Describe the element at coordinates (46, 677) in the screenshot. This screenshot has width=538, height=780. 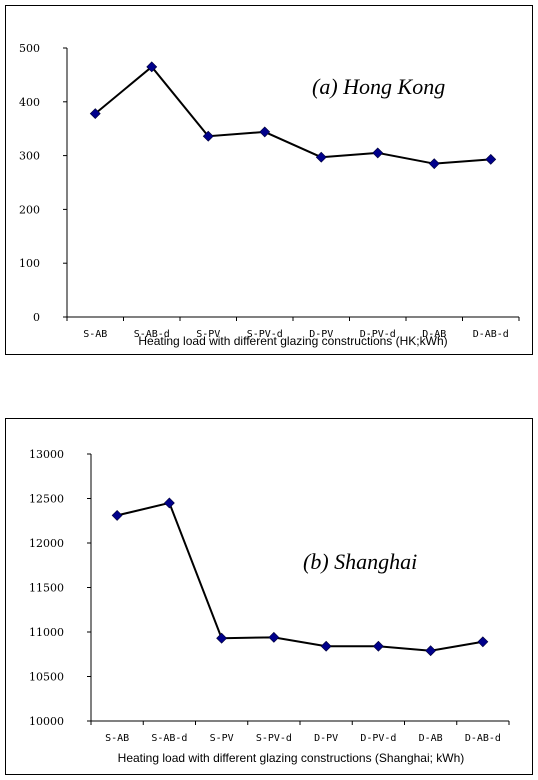
I see `y-tick-label: 10500` at that location.